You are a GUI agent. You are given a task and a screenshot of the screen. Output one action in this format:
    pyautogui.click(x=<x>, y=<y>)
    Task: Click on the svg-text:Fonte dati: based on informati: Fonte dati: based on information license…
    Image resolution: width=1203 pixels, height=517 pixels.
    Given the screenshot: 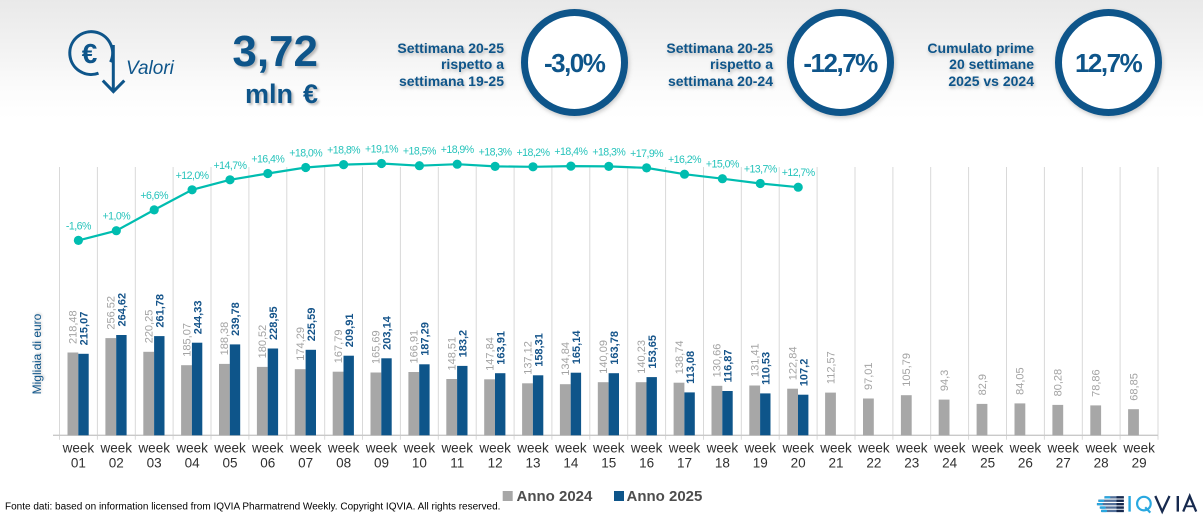 What is the action you would take?
    pyautogui.click(x=252, y=507)
    